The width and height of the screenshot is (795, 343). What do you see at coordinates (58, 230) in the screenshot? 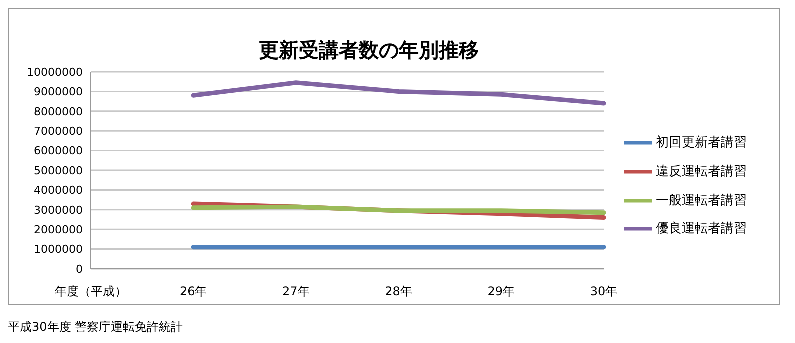
I see `y-tick-label: 2000000` at bounding box center [58, 230].